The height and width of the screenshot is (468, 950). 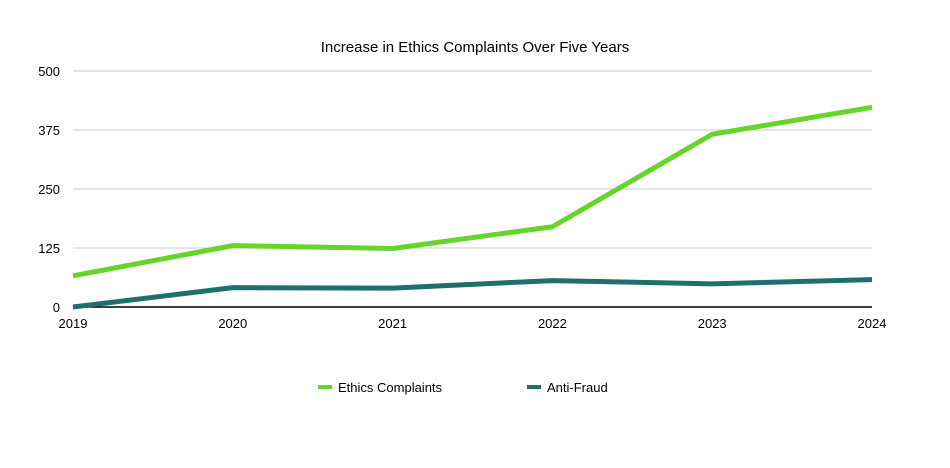 I want to click on x-tick-label: 2019, so click(x=73, y=323).